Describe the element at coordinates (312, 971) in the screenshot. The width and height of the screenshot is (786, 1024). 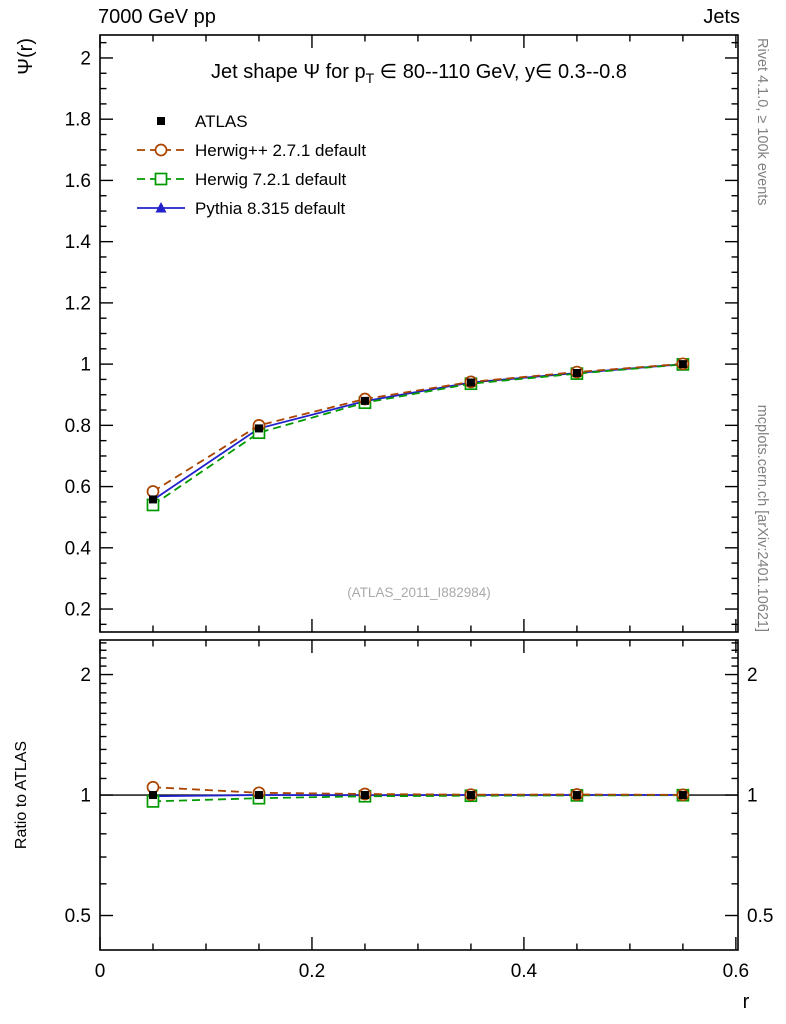
I see `x-tick-label: 0.2` at that location.